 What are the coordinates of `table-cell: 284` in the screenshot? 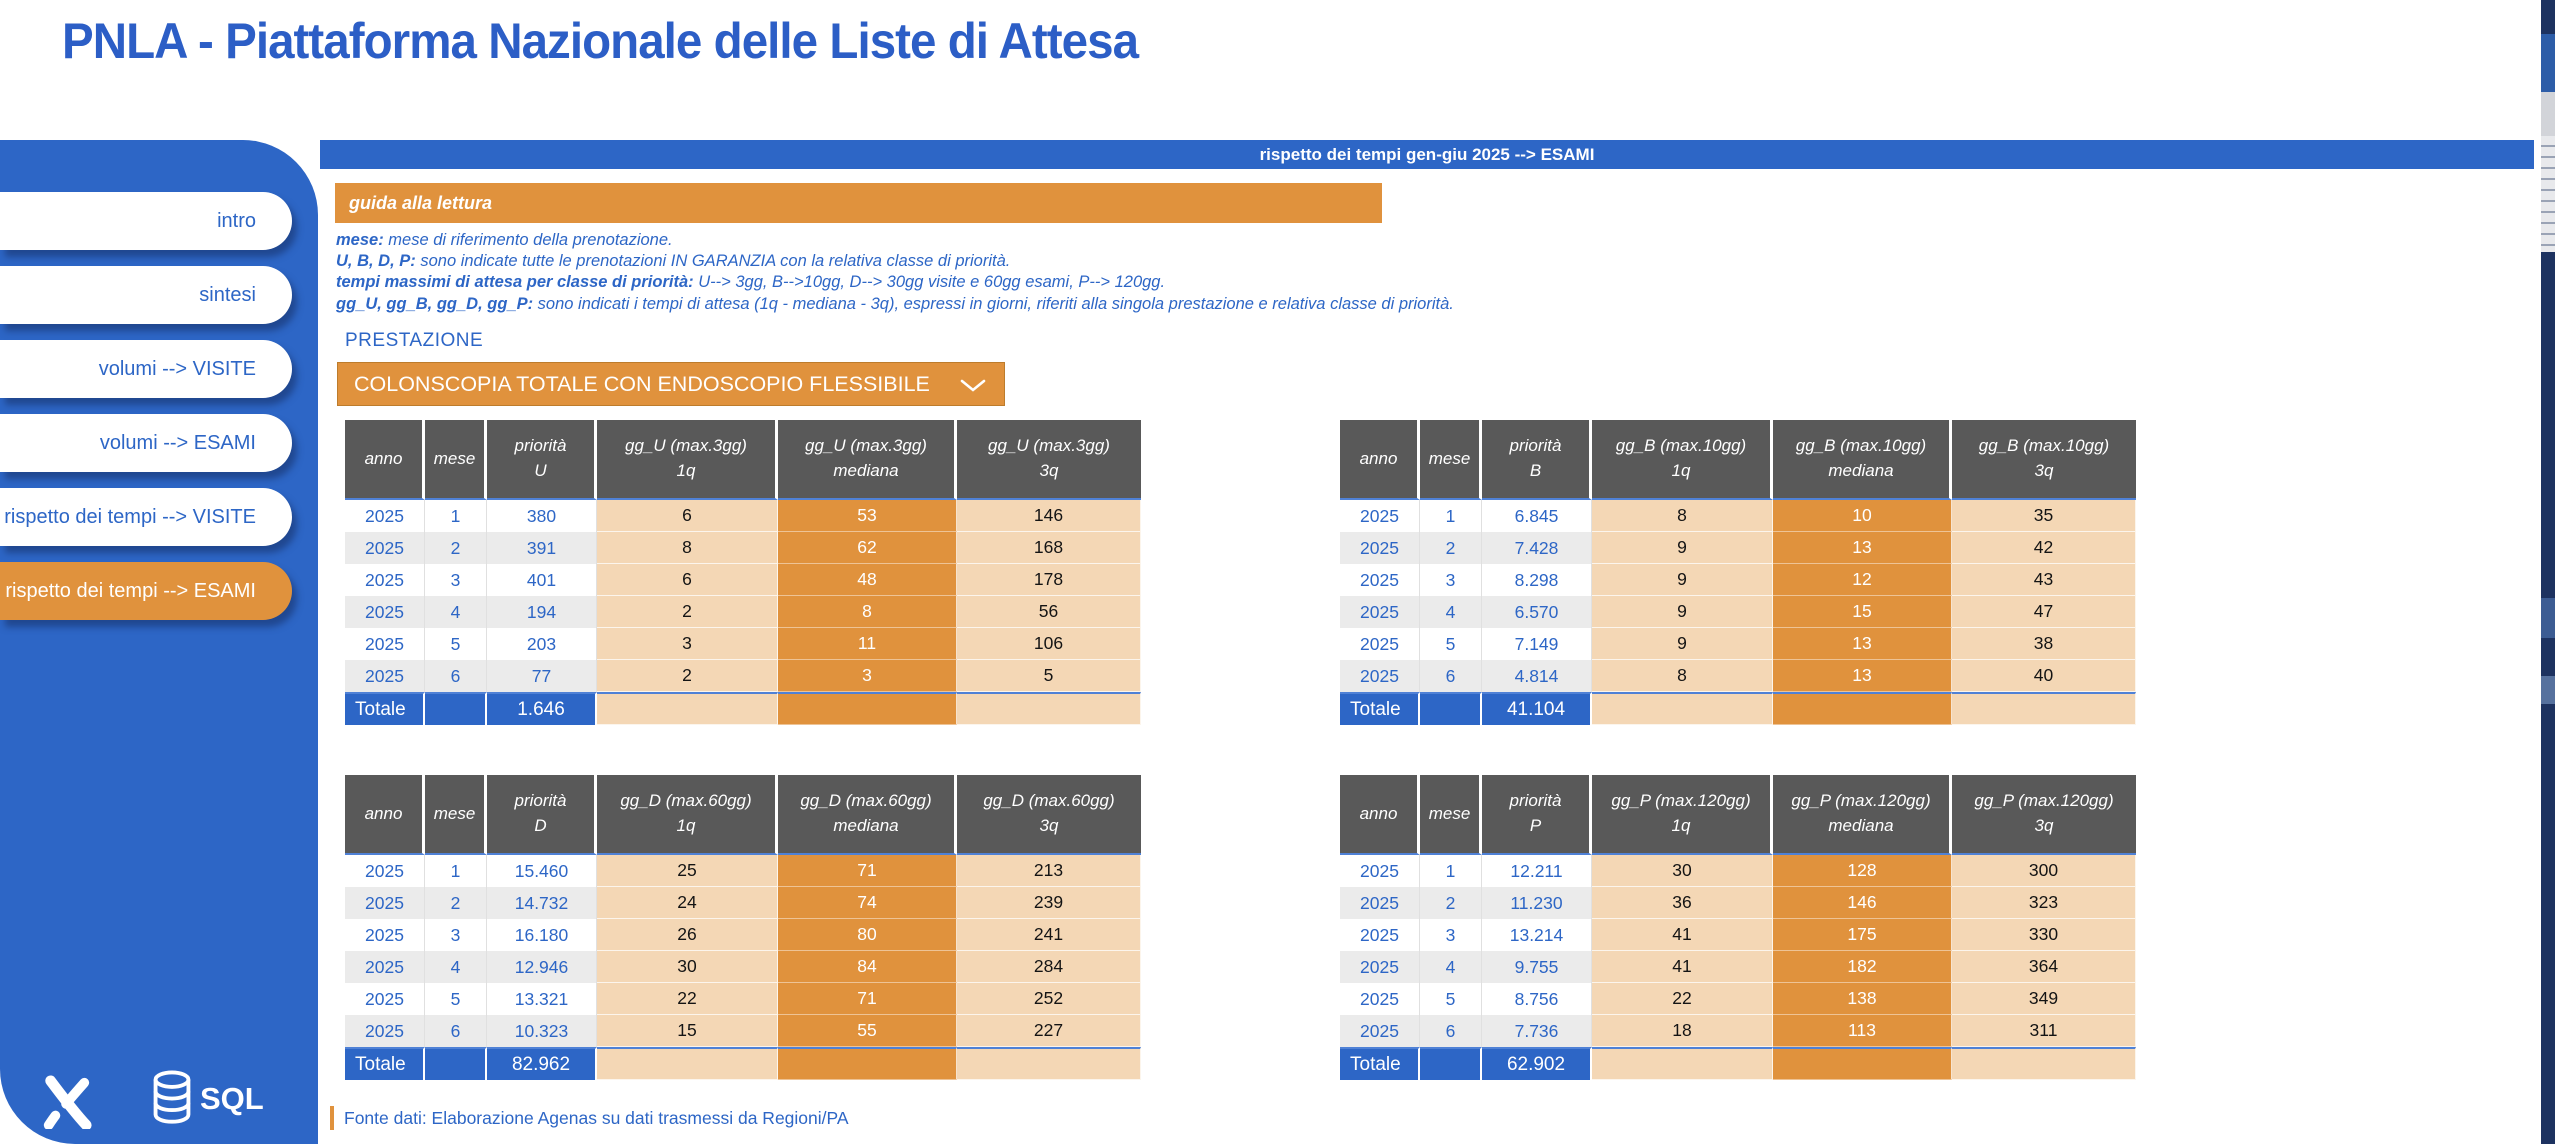 It's located at (1049, 967).